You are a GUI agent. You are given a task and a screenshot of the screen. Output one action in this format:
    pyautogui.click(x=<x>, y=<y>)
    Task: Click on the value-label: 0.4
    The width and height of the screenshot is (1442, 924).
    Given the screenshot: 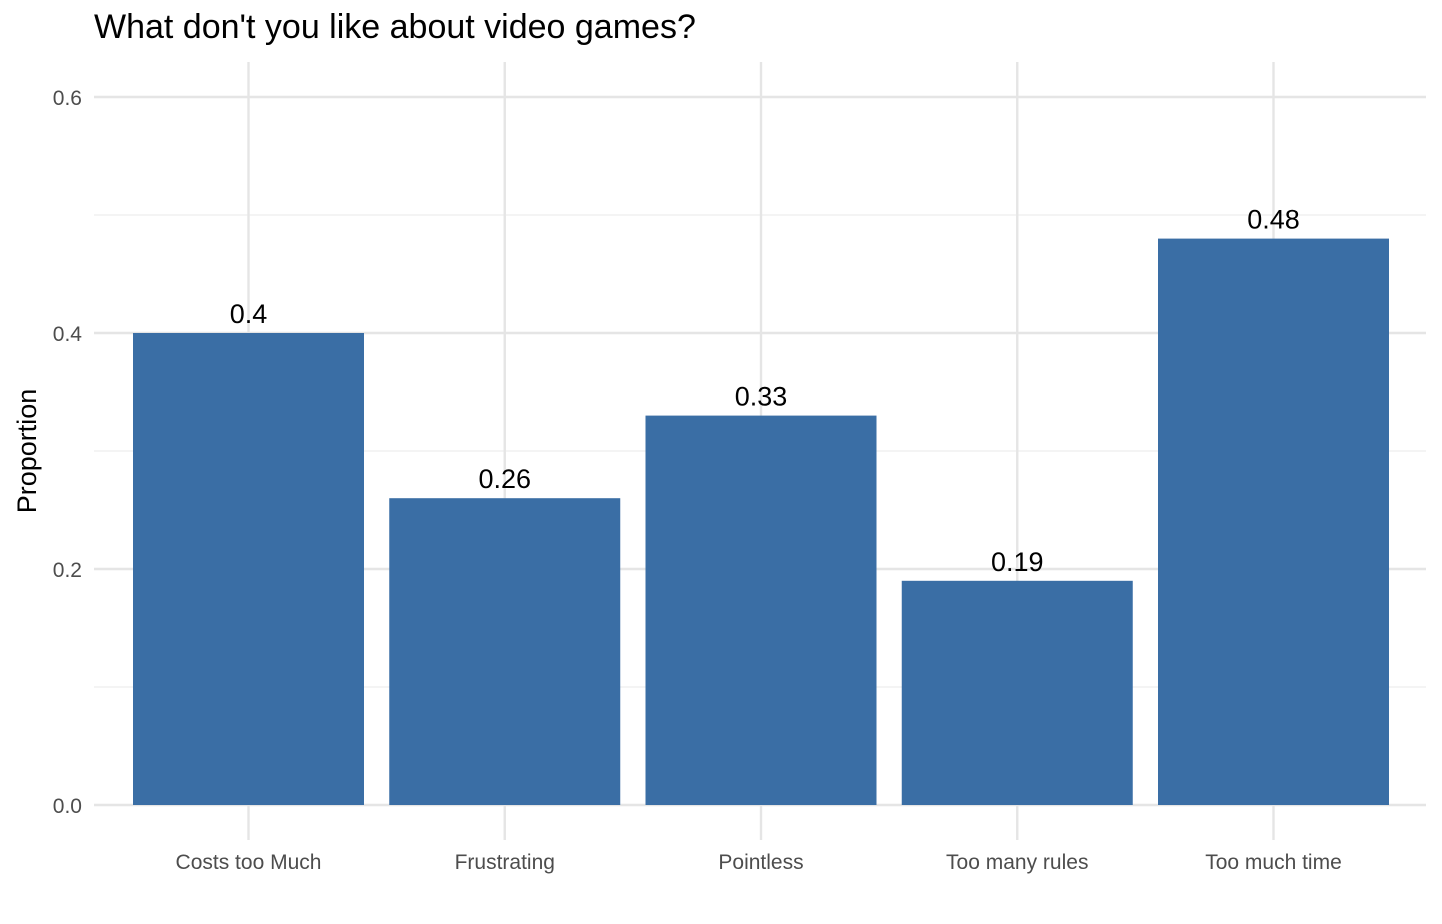 What is the action you would take?
    pyautogui.click(x=249, y=314)
    